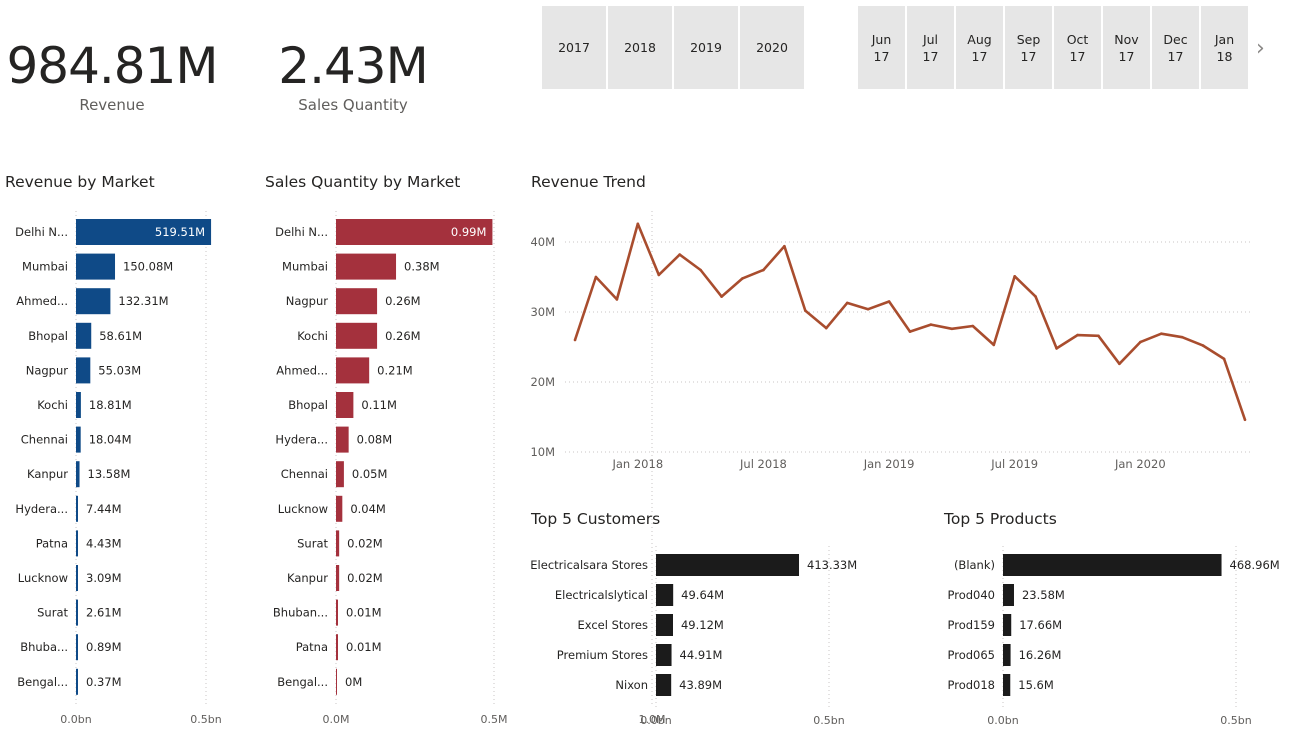 The width and height of the screenshot is (1315, 738). Describe the element at coordinates (1028, 47) in the screenshot. I see `month-button-sep-17: Sep 17` at that location.